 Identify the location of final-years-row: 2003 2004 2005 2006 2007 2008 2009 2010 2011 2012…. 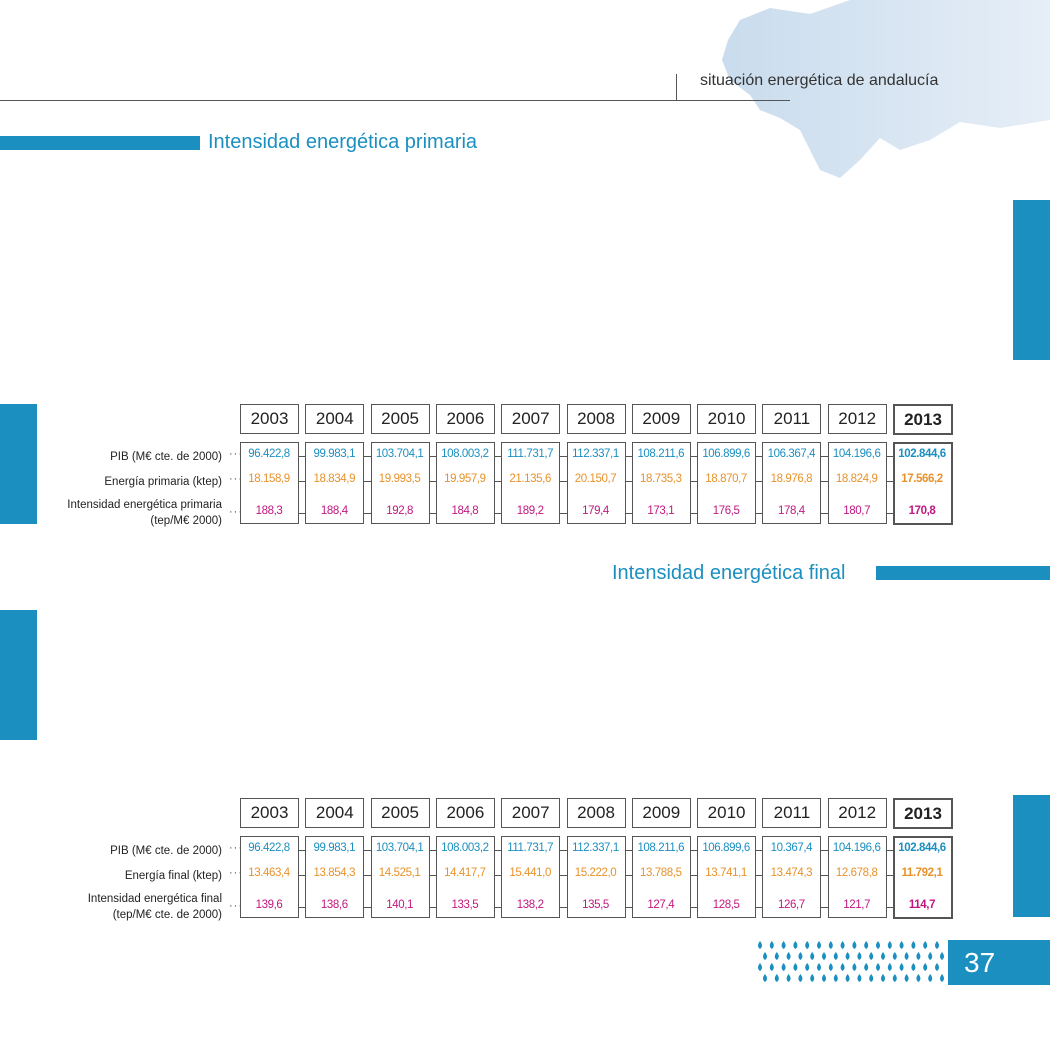
(596, 813).